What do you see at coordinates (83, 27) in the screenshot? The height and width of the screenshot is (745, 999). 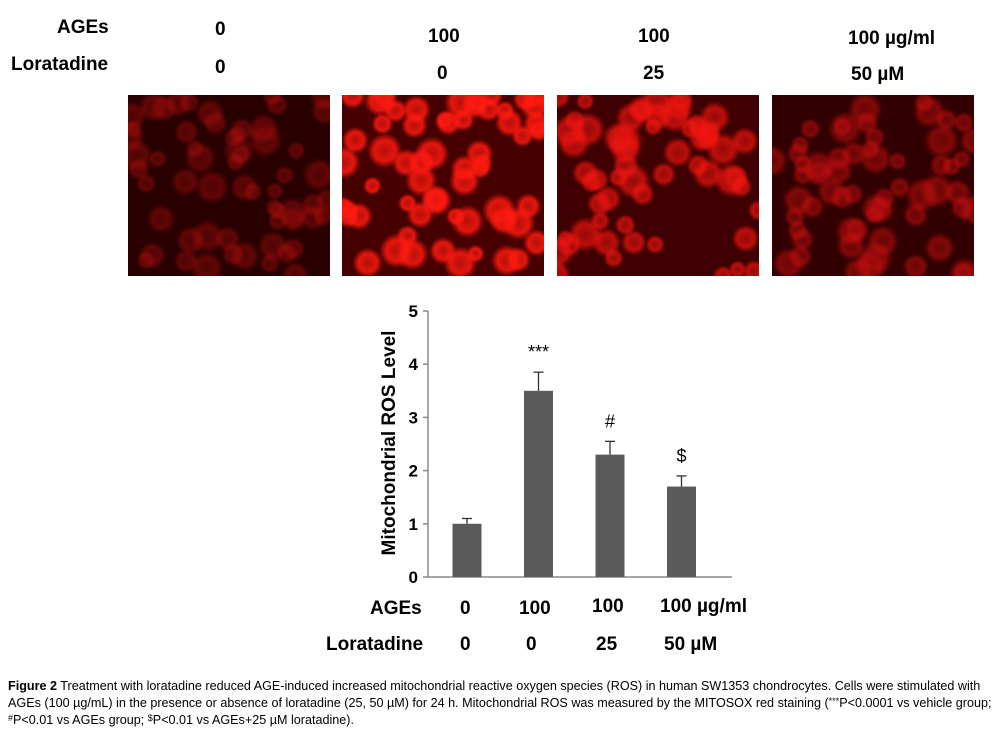 I see `header-ages-label: AGEs` at bounding box center [83, 27].